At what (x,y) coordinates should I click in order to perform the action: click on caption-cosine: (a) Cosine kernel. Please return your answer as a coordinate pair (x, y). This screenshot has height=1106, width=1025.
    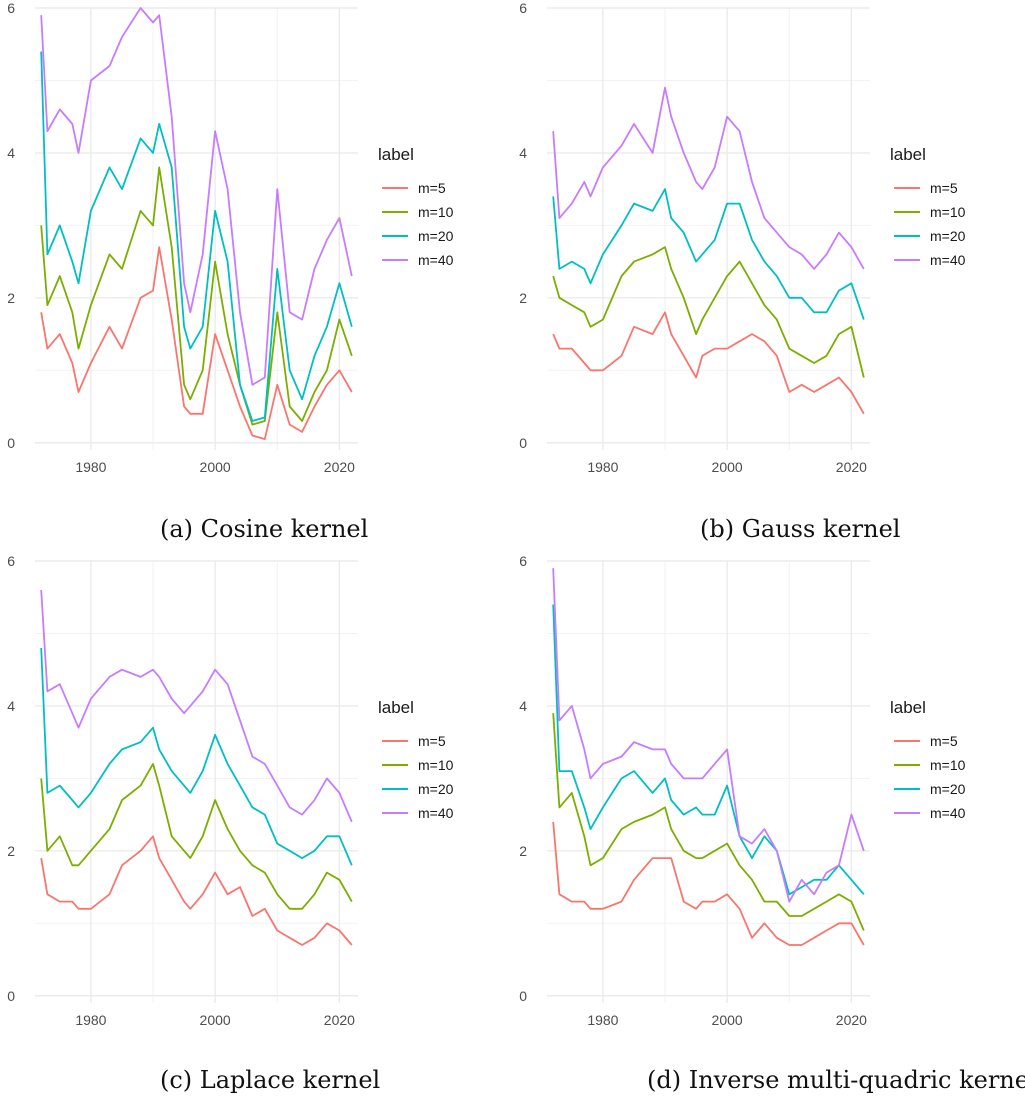
    Looking at the image, I should click on (264, 529).